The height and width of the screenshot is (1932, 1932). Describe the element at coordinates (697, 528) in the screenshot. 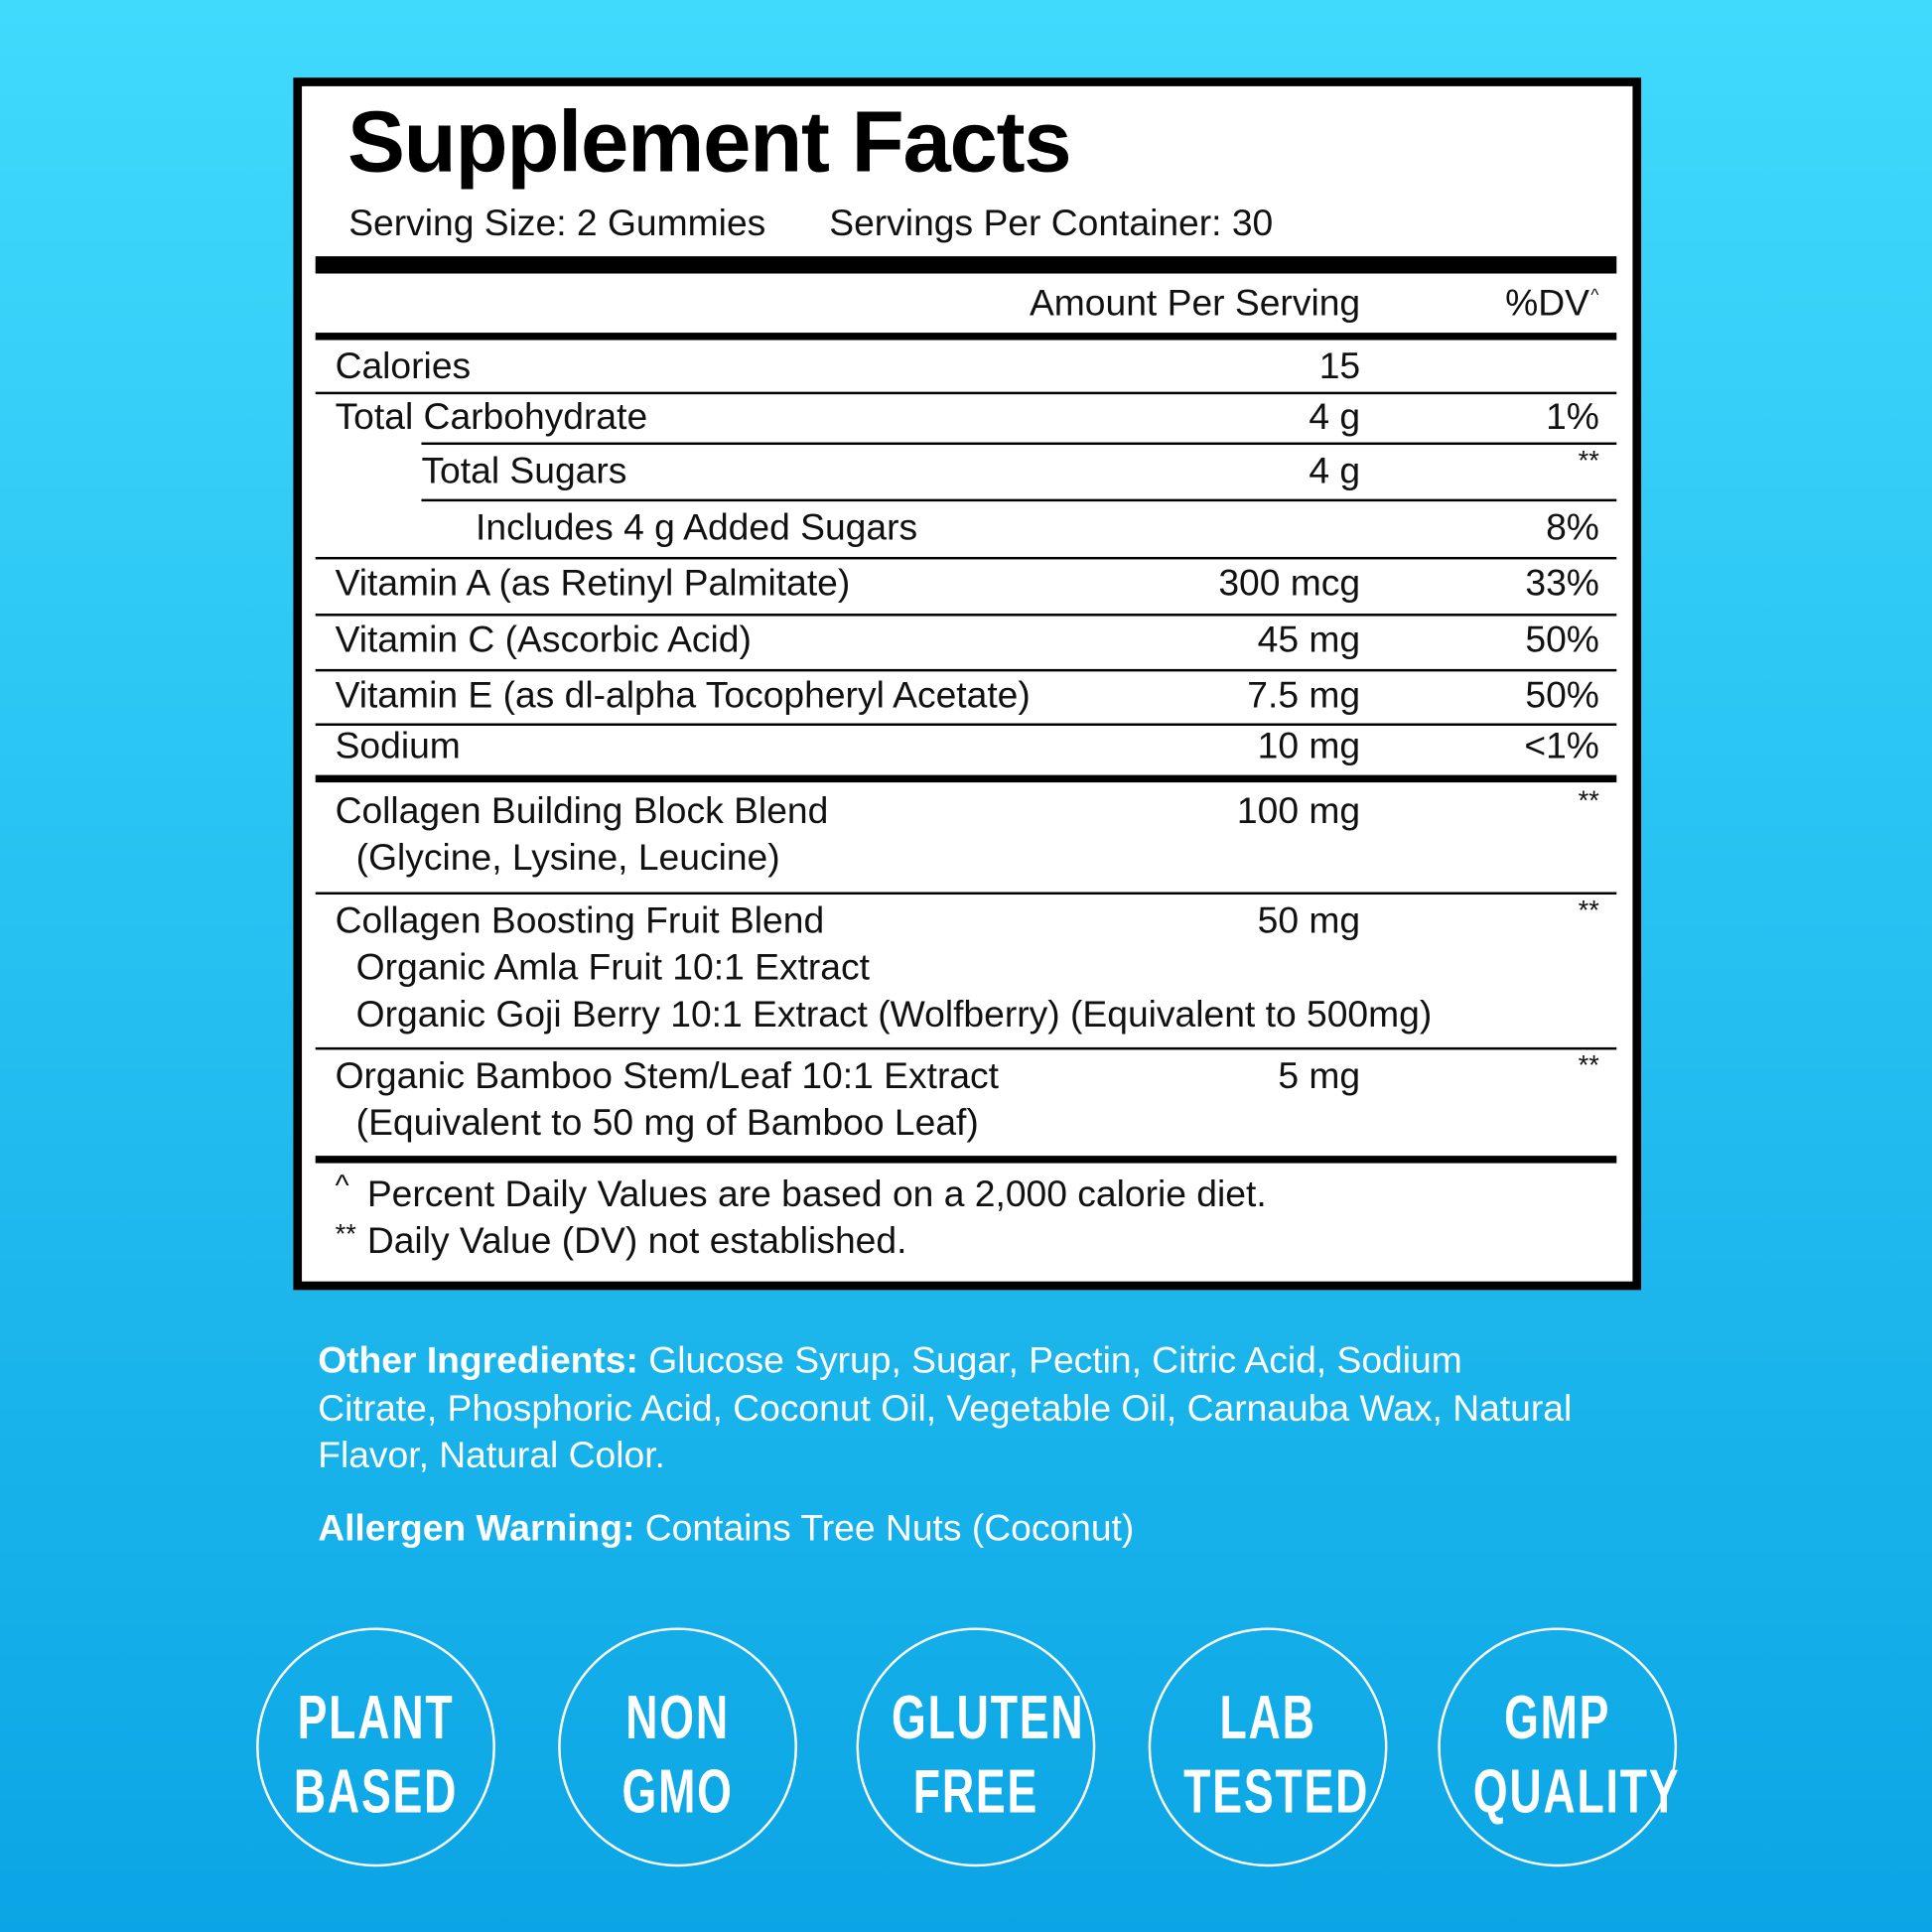

I see `nutrient-name: Includes 4 g Added Sugars` at that location.